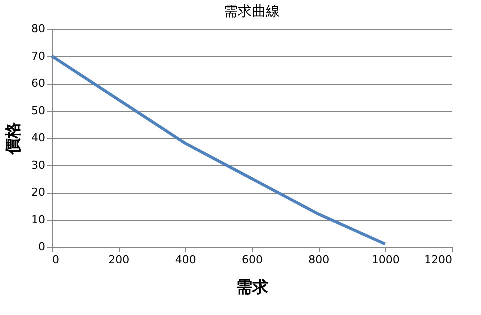 This screenshot has height=315, width=481. Describe the element at coordinates (252, 12) in the screenshot. I see `chart-title: 需求曲線` at that location.